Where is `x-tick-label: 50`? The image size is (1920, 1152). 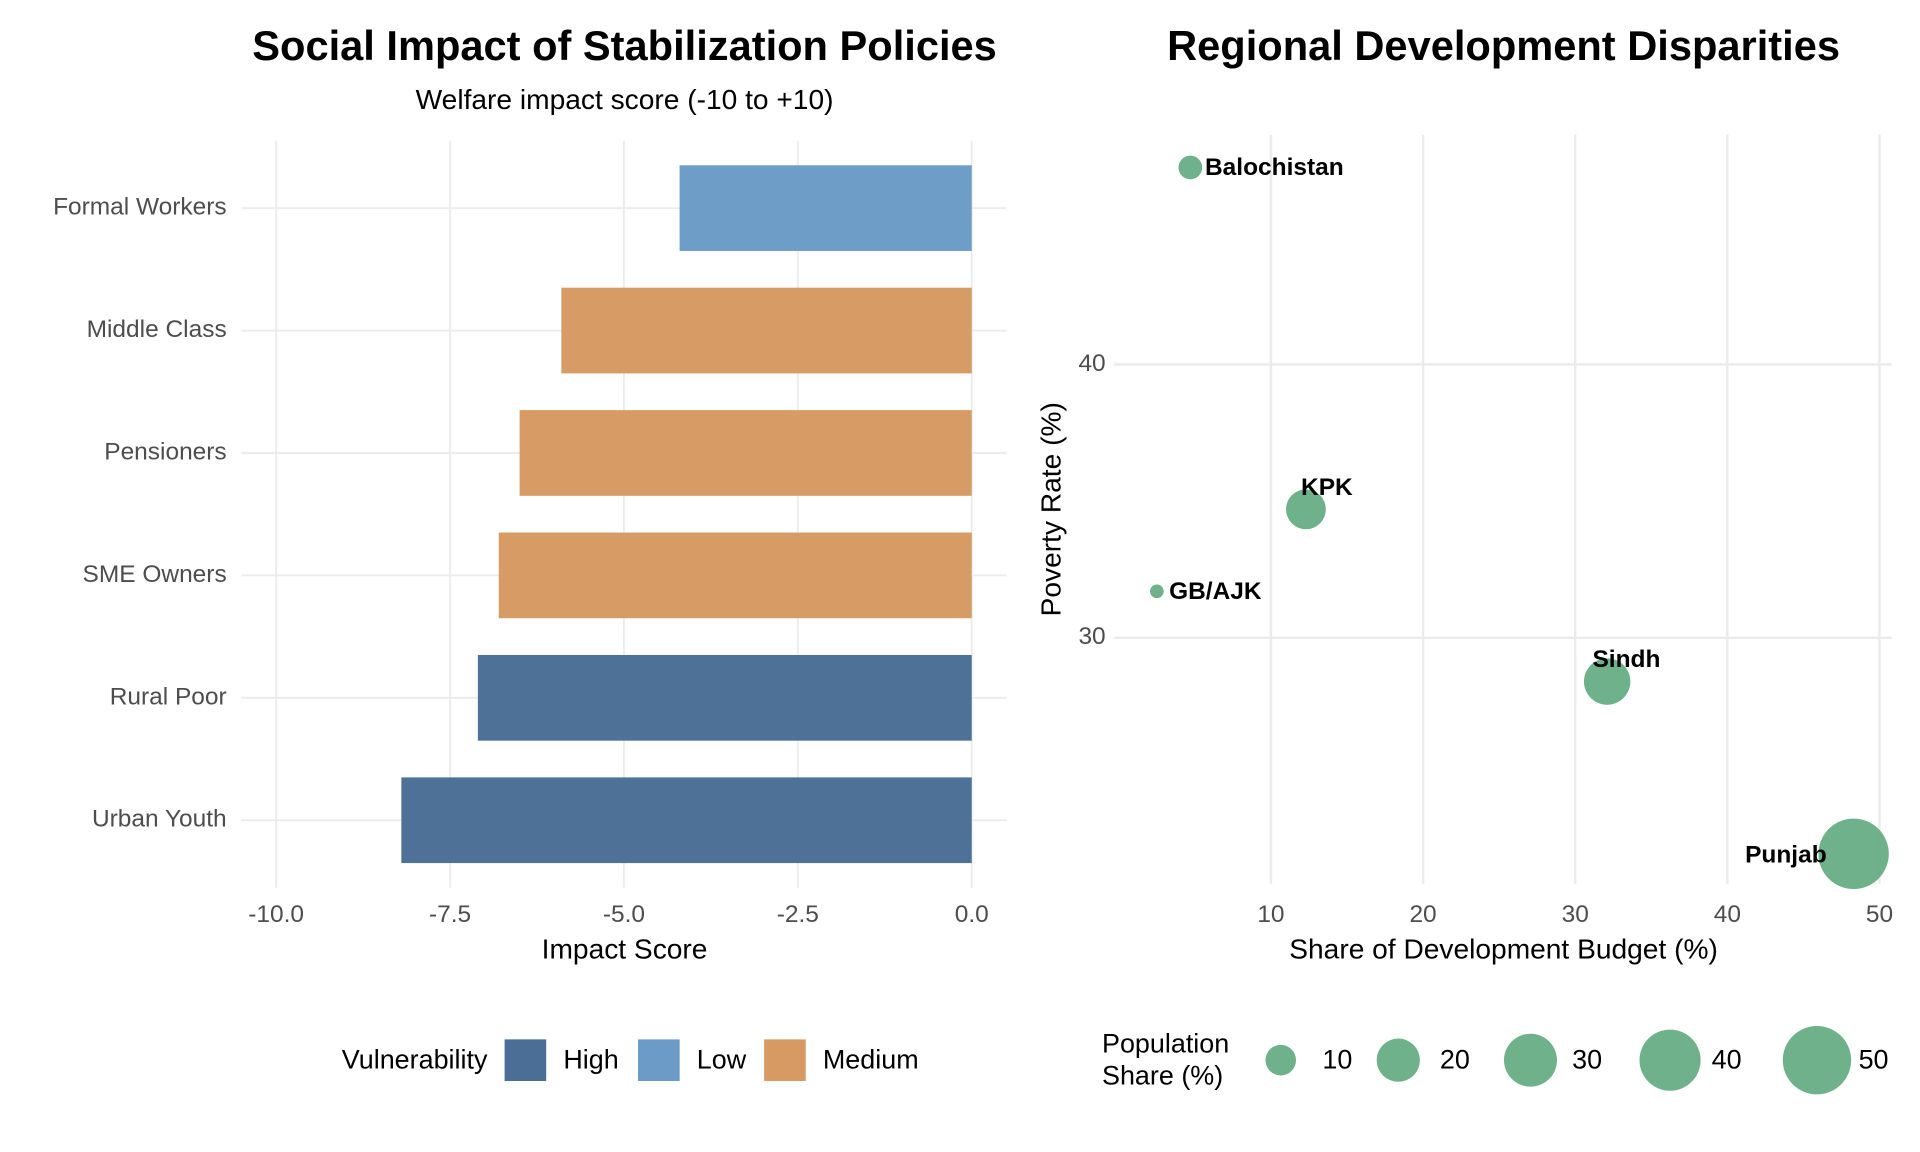
x-tick-label: 50 is located at coordinates (1879, 914).